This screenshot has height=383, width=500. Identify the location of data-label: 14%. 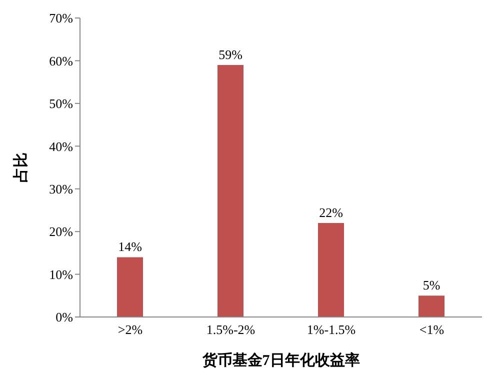
(130, 246).